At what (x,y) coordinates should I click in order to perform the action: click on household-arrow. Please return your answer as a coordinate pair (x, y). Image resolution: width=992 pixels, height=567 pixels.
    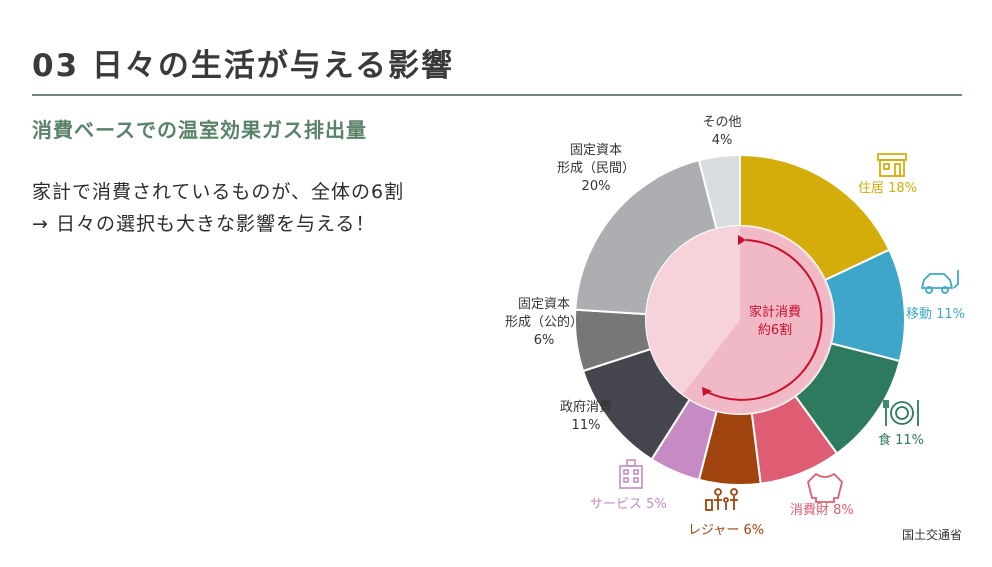
    Looking at the image, I should click on (764, 320).